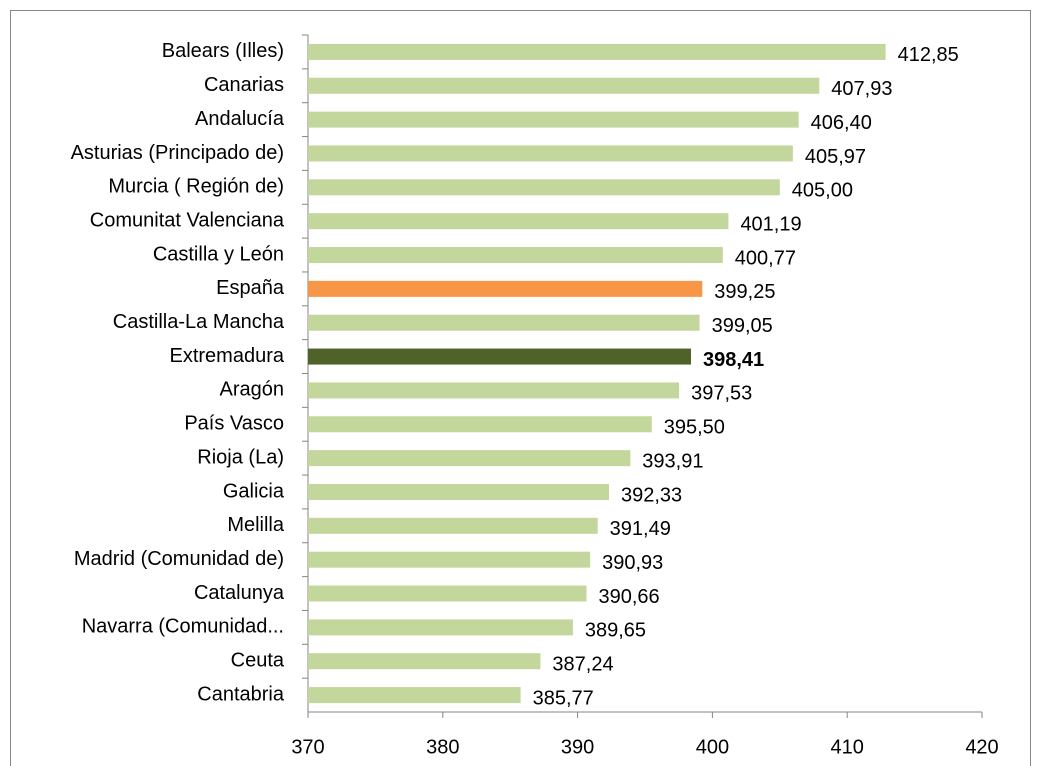  What do you see at coordinates (244, 85) in the screenshot?
I see `y-tick-label: Canarias` at bounding box center [244, 85].